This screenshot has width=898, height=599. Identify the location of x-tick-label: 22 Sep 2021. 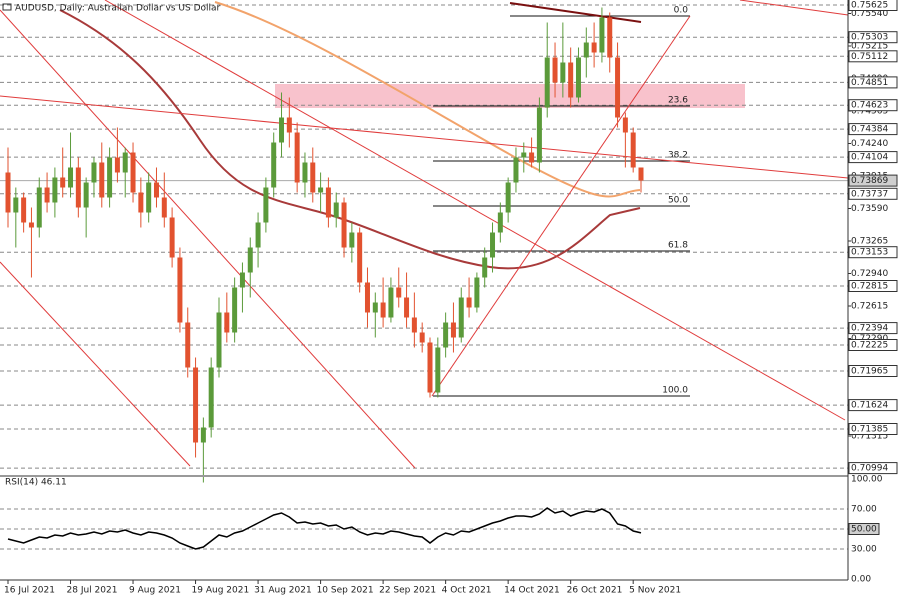
(407, 591).